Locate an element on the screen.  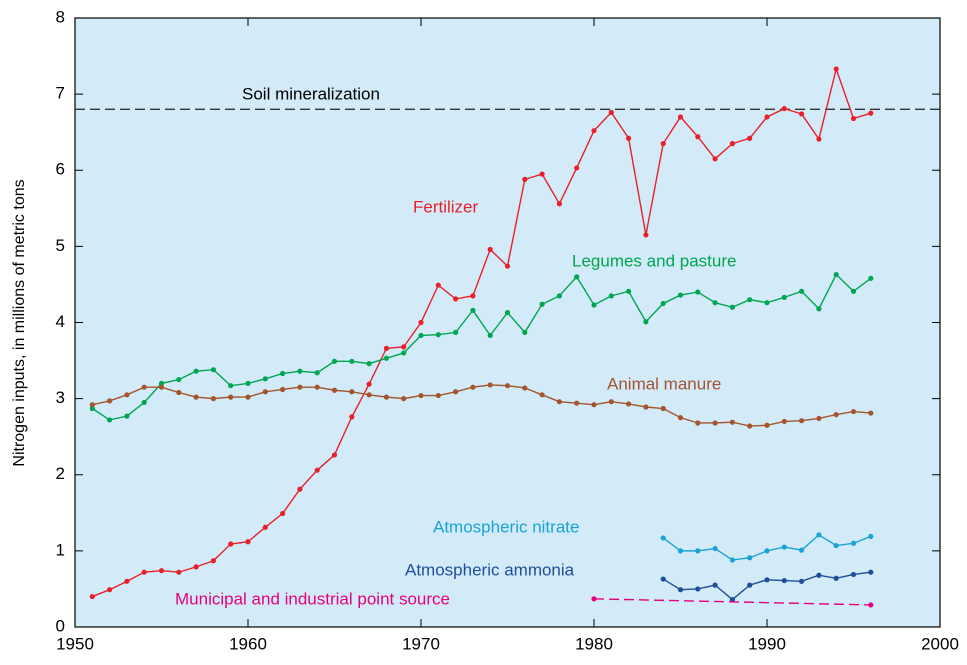
series-label: Soil mineralization is located at coordinates (311, 93).